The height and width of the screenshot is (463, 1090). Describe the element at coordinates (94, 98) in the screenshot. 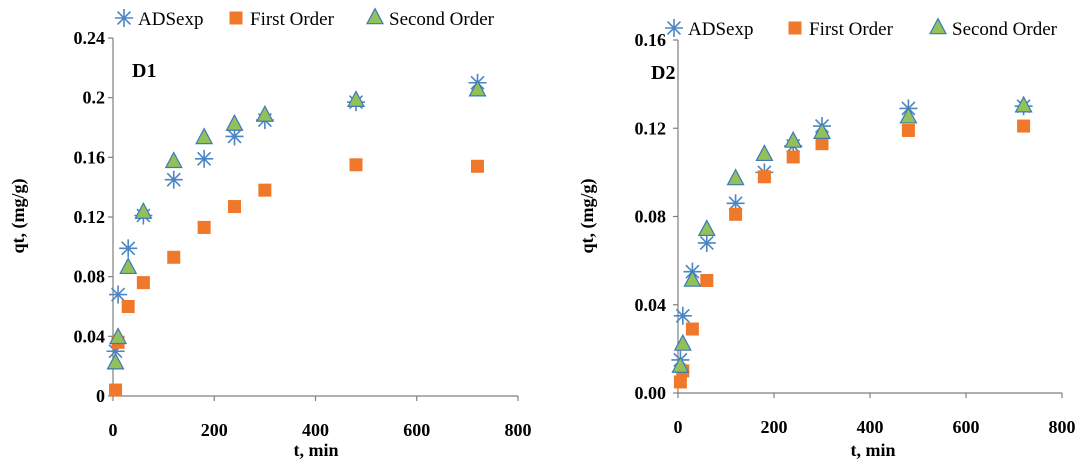

I see `y-tick-label: 0.2` at that location.